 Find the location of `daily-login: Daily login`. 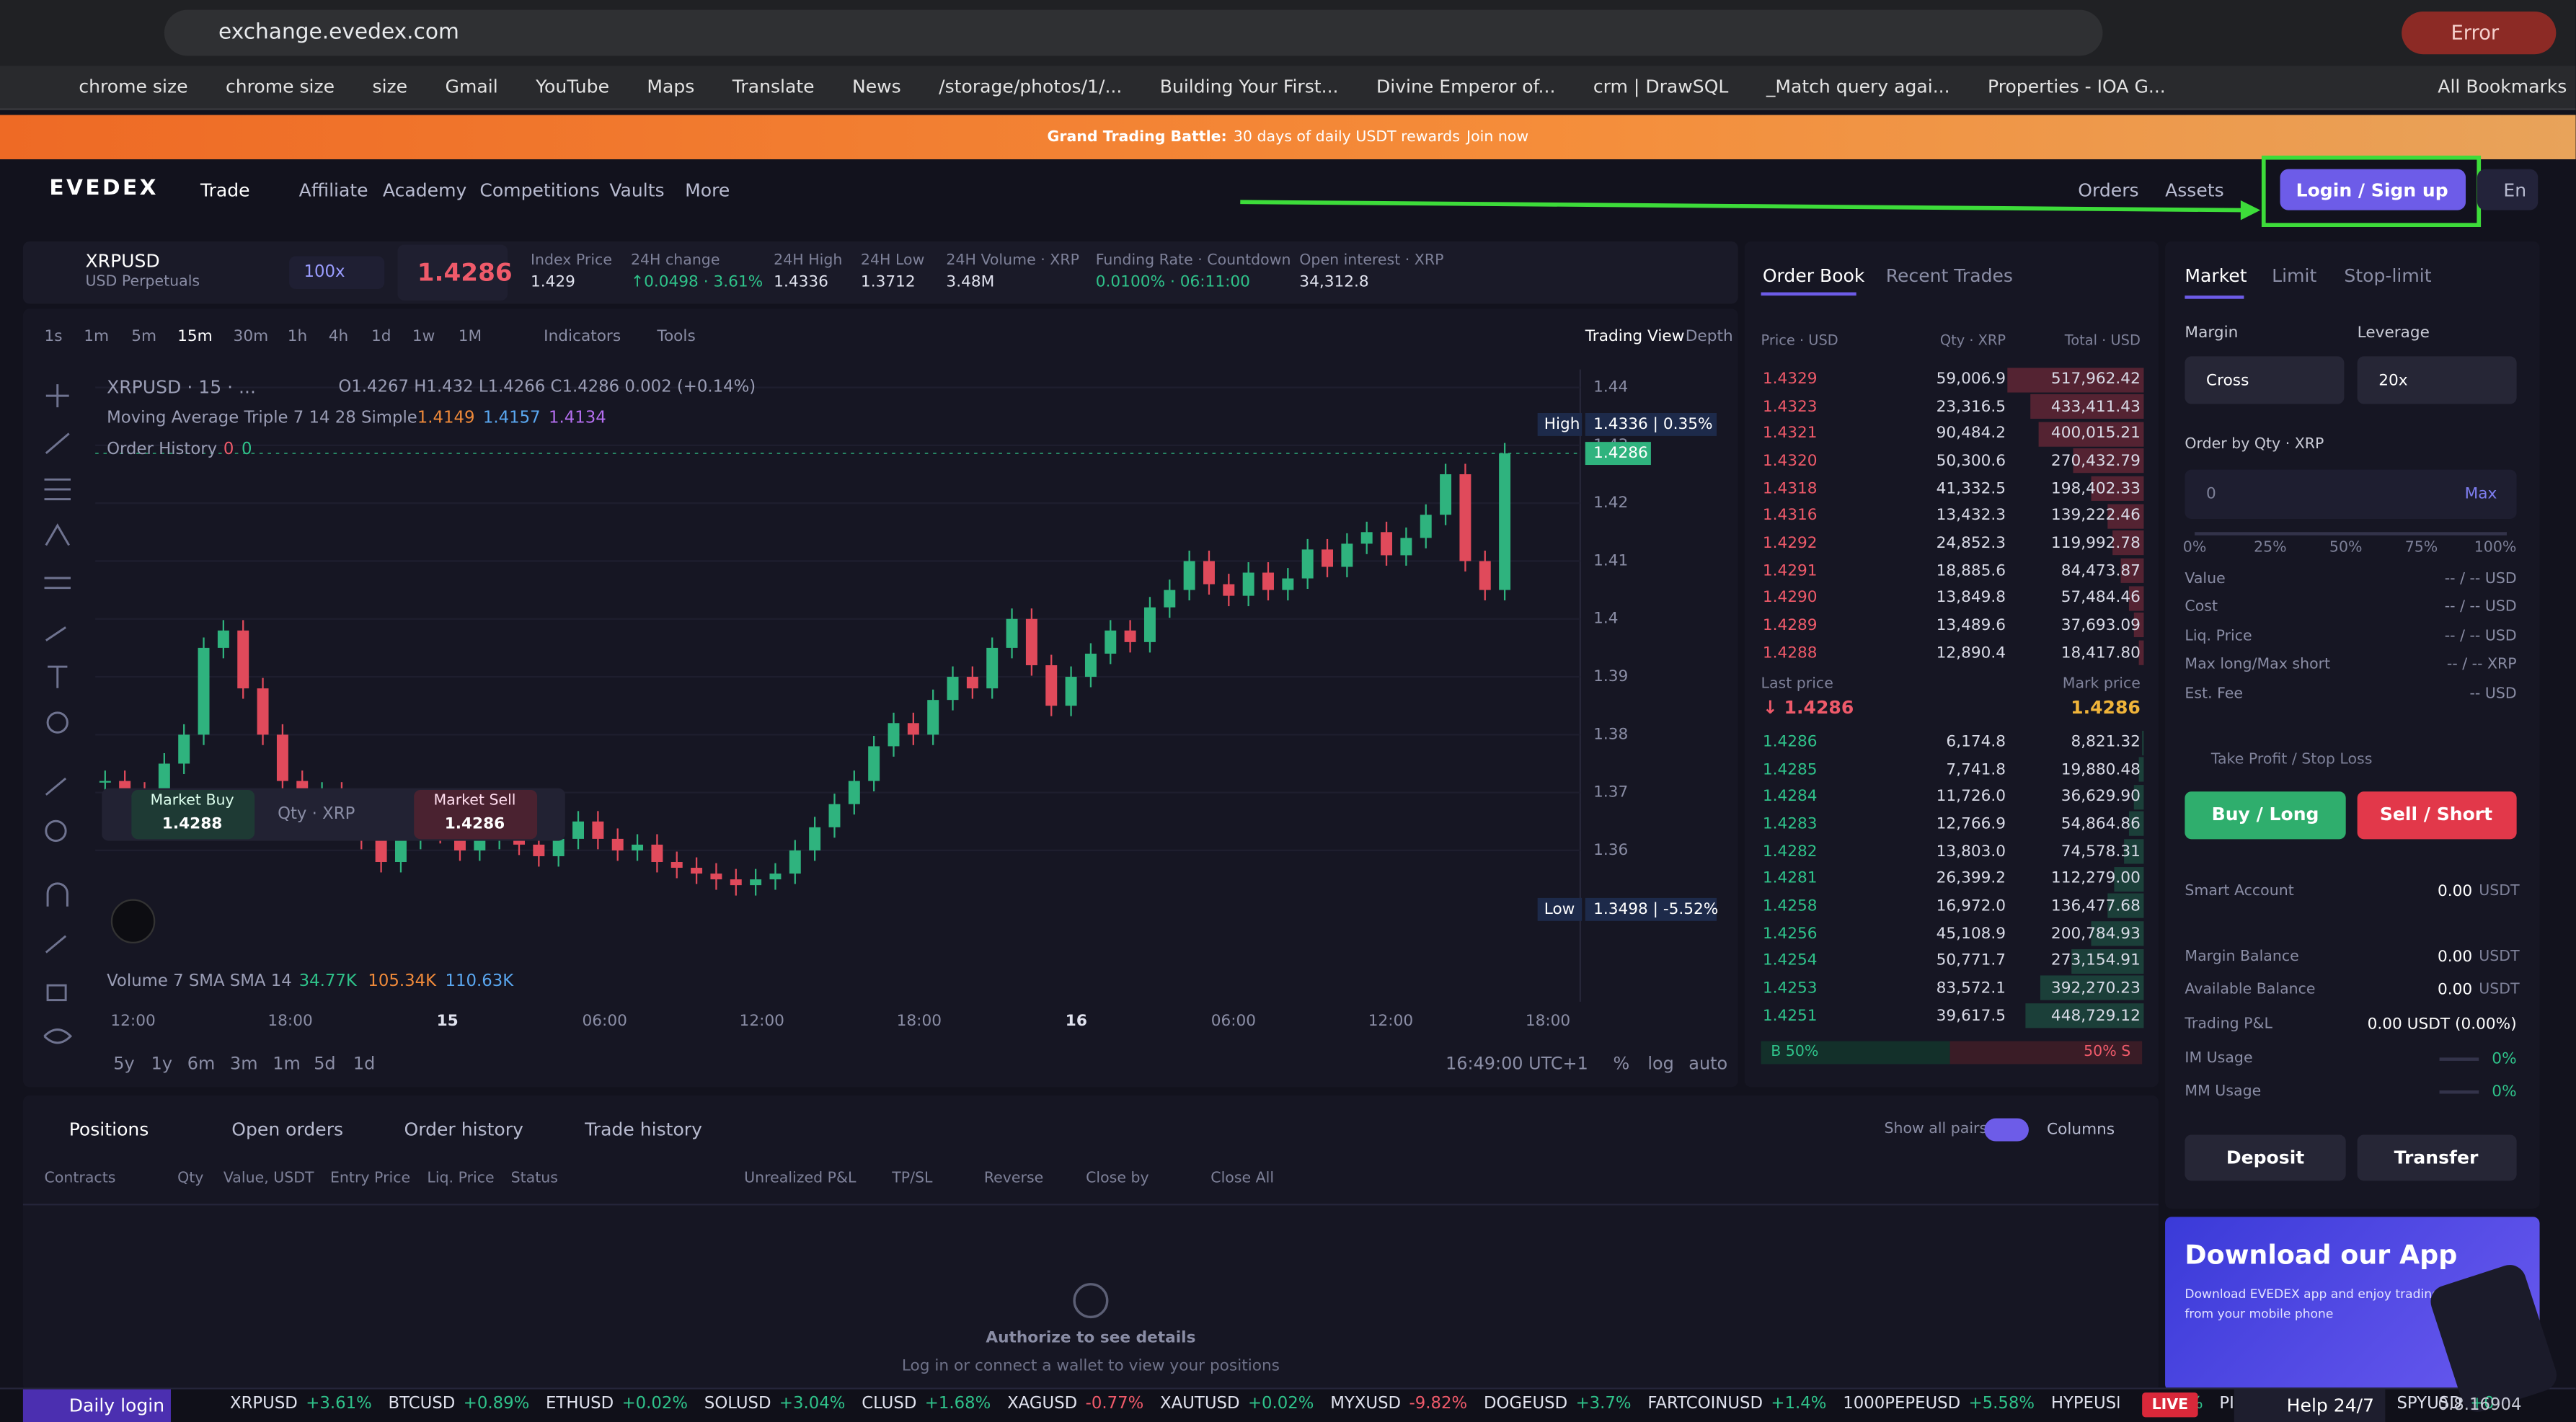

daily-login: Daily login is located at coordinates (116, 1406).